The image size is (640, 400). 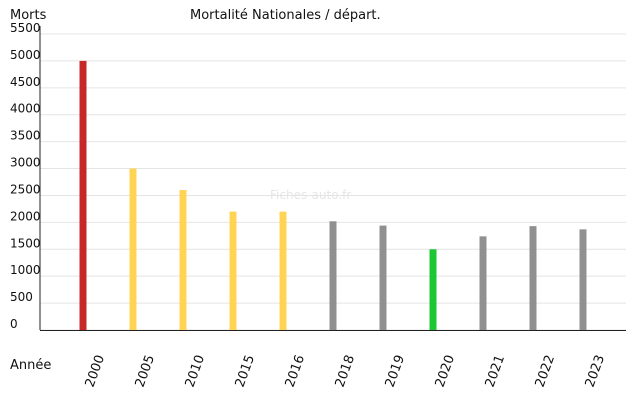 I want to click on chart-title: Mortalité Nationales / départ., so click(x=285, y=15).